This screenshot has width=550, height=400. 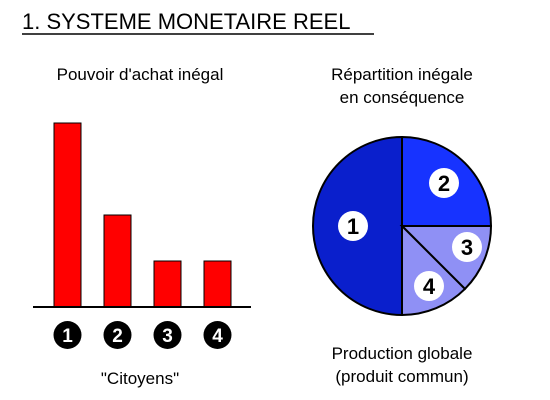 I want to click on pie-badge-label-2: 2, so click(x=444, y=183).